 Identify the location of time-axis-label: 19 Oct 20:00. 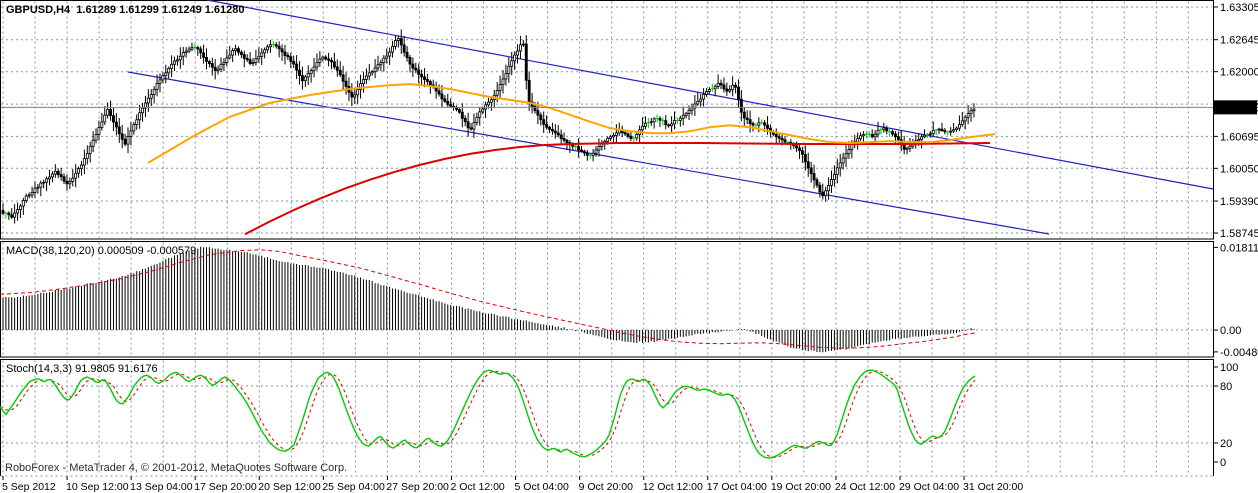
(801, 487).